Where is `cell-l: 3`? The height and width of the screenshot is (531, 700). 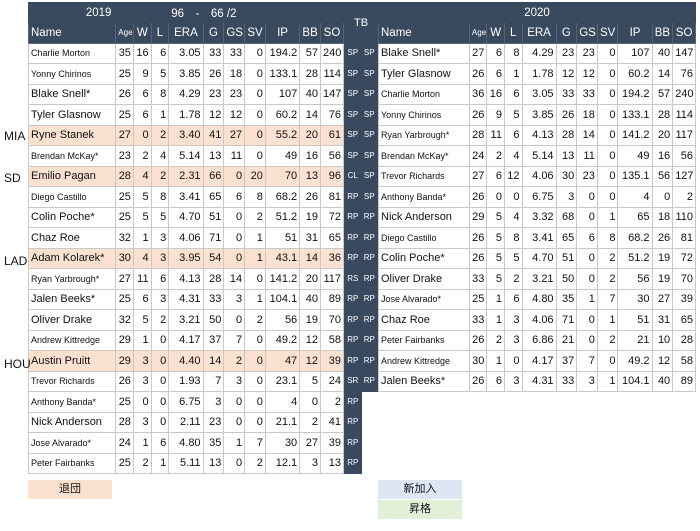
cell-l: 3 is located at coordinates (160, 238).